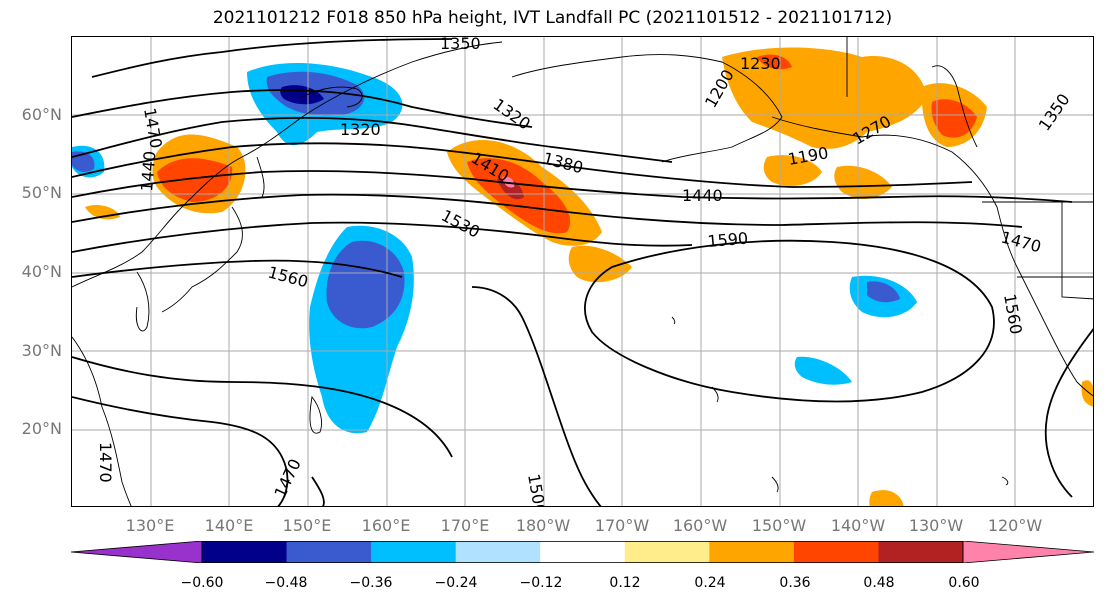 The width and height of the screenshot is (1105, 601). I want to click on colorbar-swatches, so click(582, 552).